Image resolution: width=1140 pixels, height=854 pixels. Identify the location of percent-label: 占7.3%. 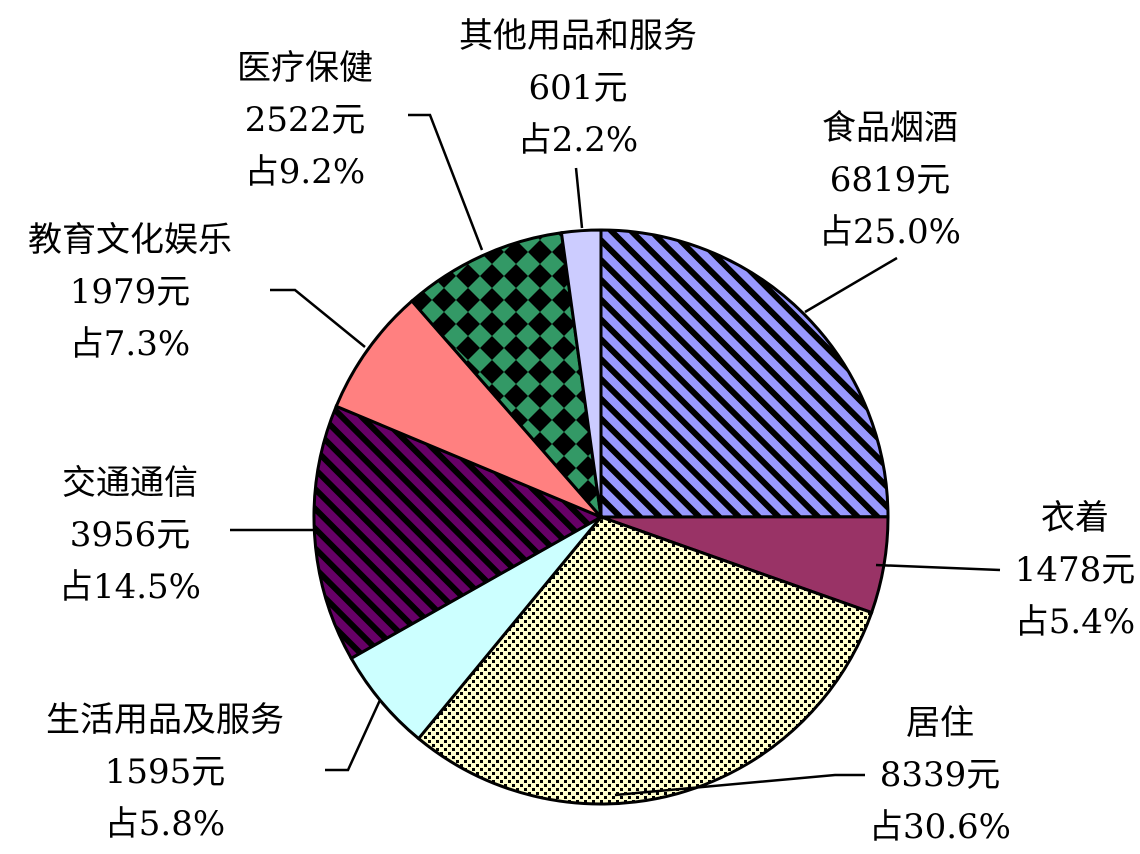
(130, 344).